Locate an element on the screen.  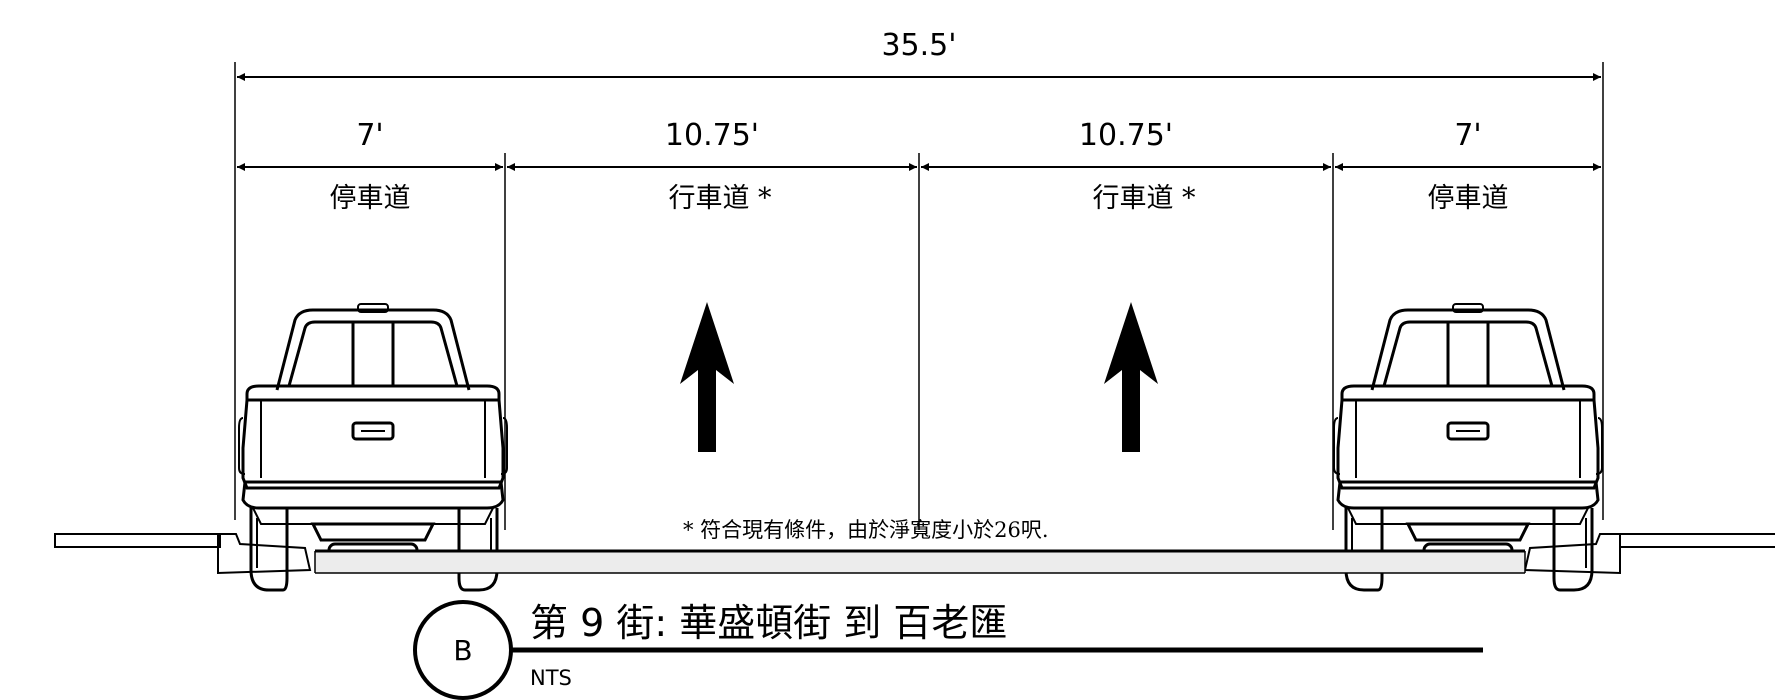
travel-direction-arrow-left is located at coordinates (707, 377).